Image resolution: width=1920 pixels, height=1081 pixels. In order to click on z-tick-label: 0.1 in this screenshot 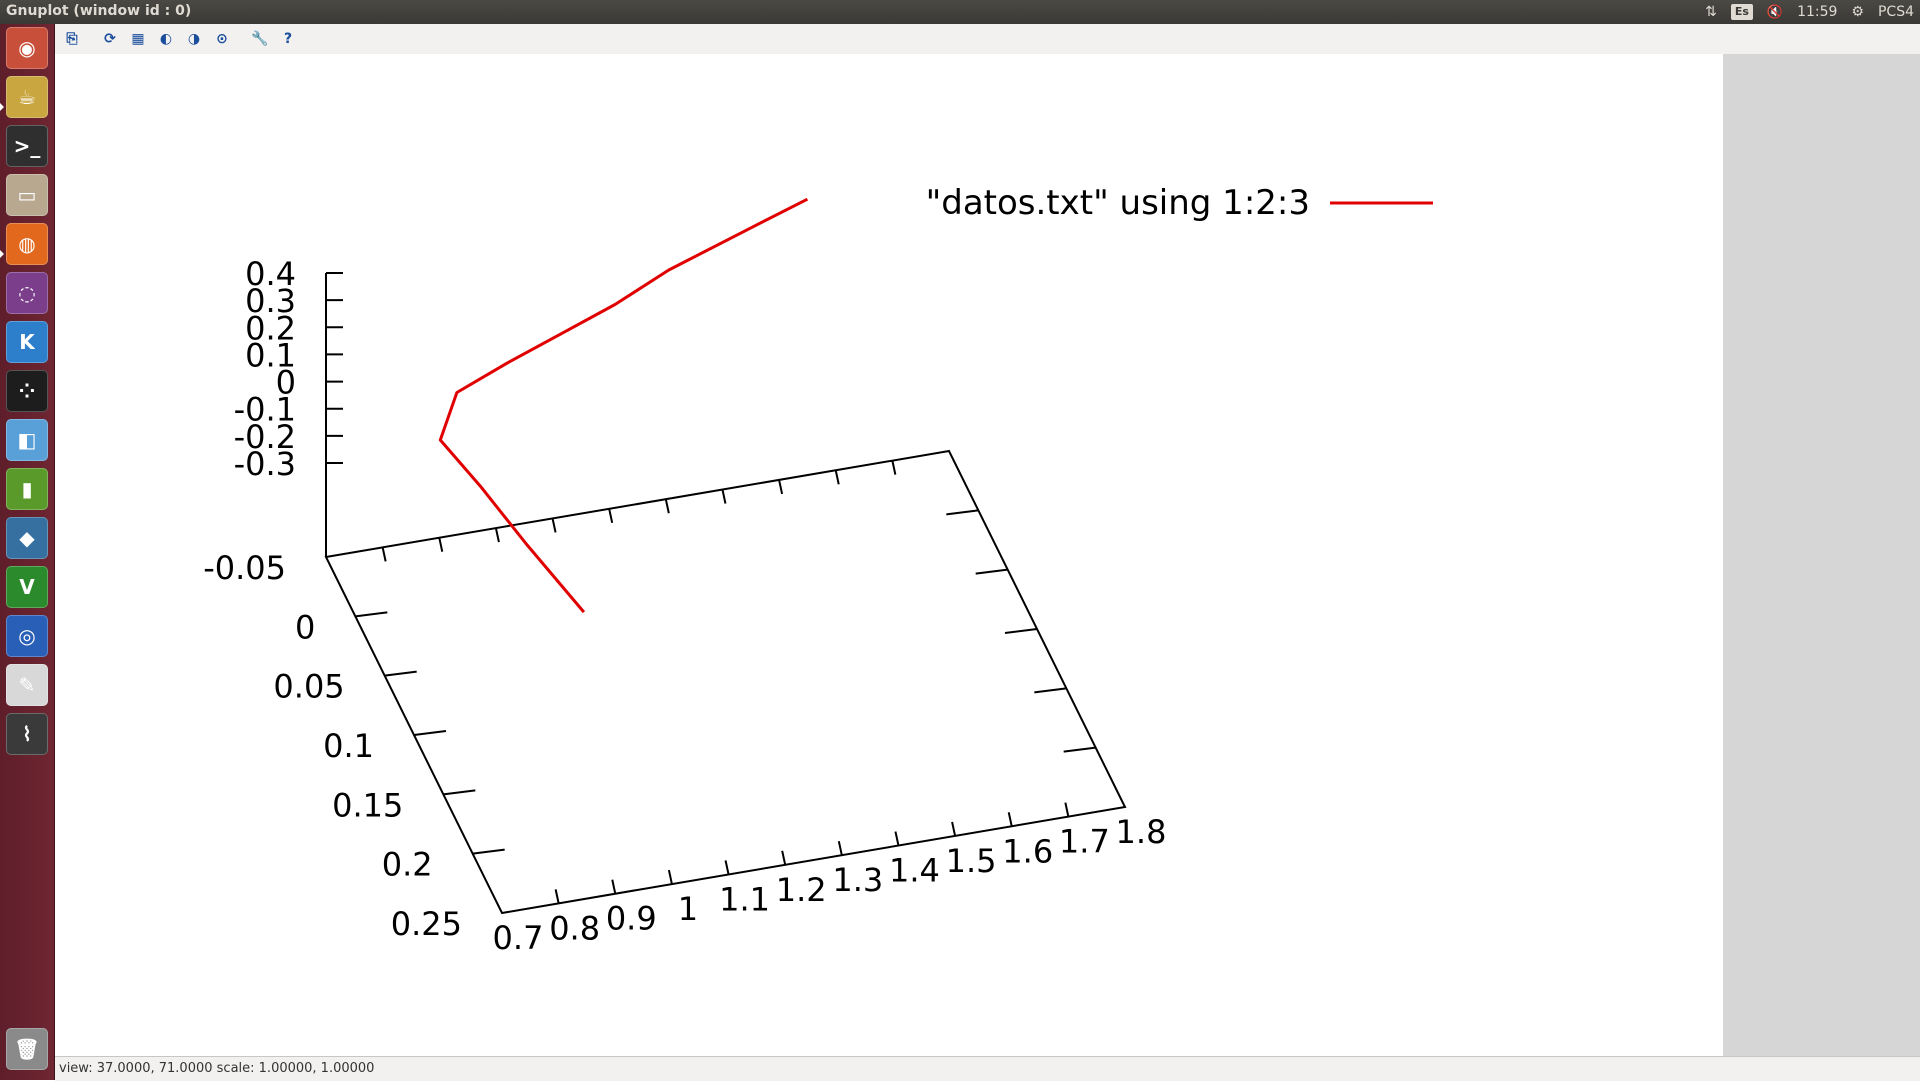, I will do `click(270, 355)`.